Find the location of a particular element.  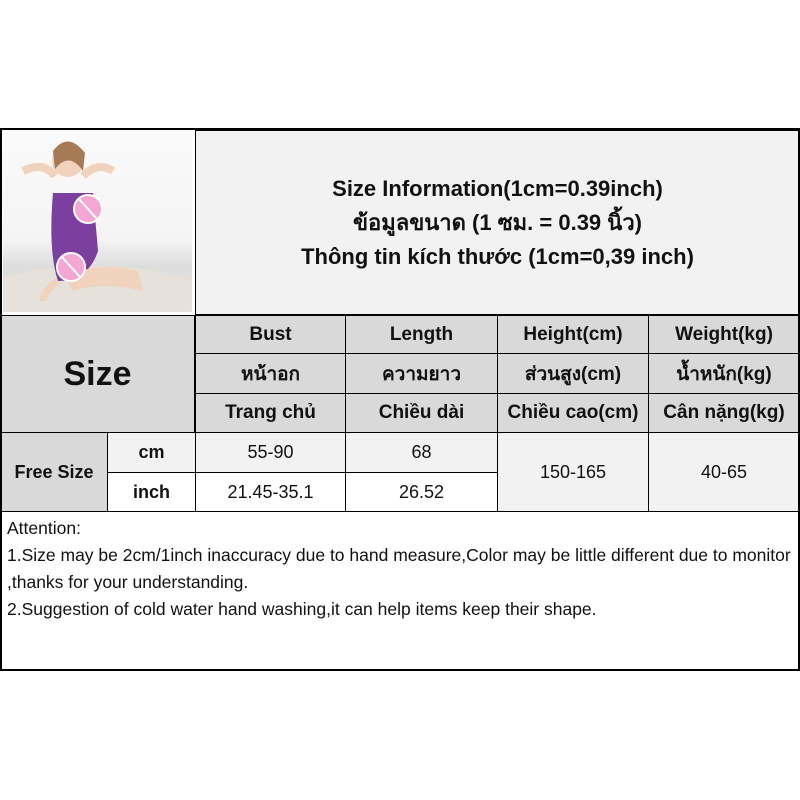

col-weight-vi: Cân nặng(kg) is located at coordinates (724, 413).